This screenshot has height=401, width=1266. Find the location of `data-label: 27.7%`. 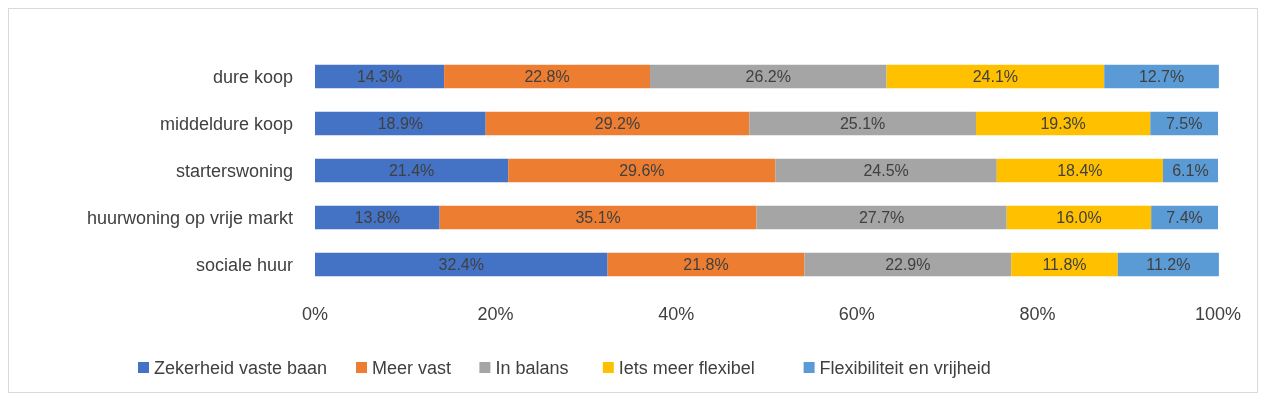

data-label: 27.7% is located at coordinates (881, 218).